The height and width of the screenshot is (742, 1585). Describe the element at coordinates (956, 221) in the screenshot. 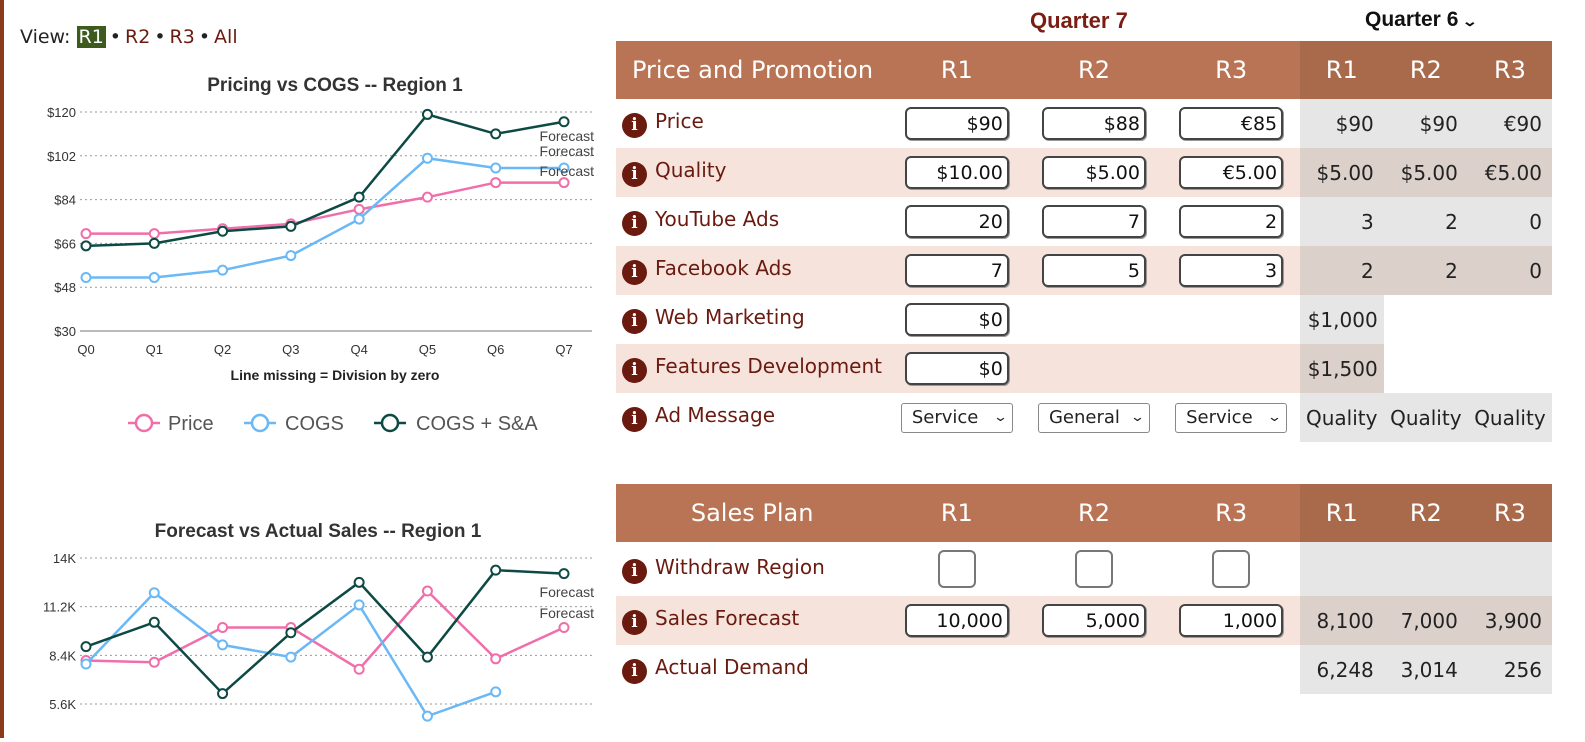

I see `youtube-ads-input-r1: 20` at that location.